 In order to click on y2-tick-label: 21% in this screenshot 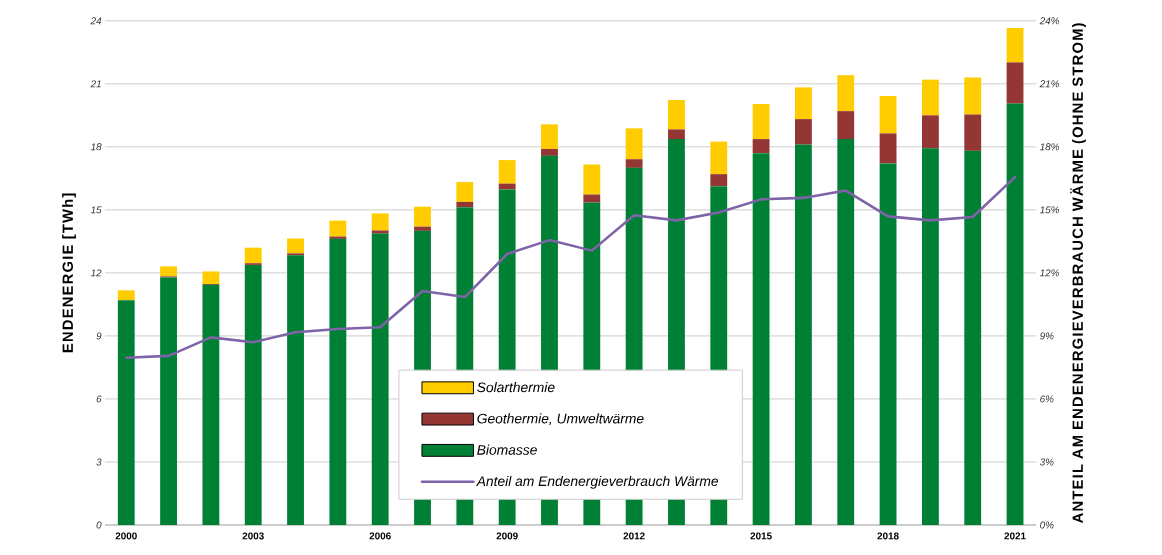, I will do `click(1049, 84)`.